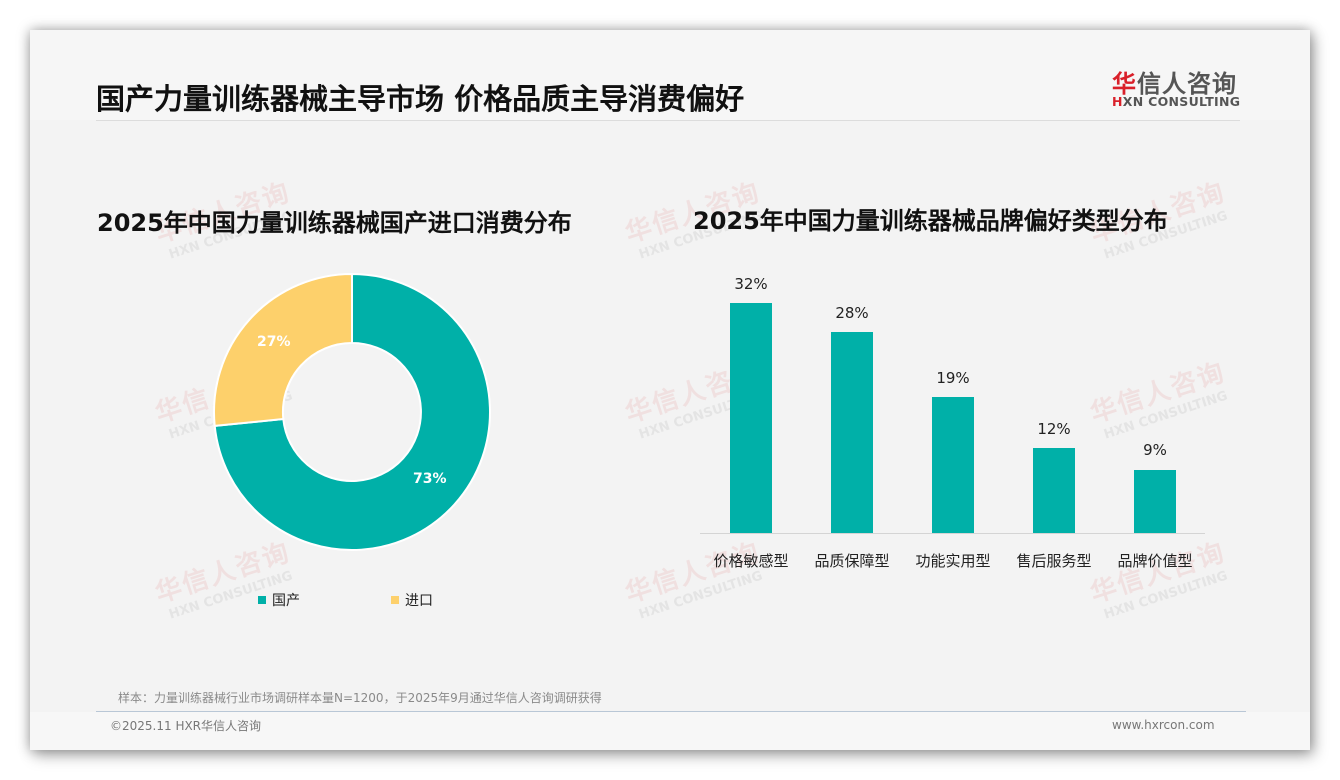 This screenshot has height=780, width=1340. What do you see at coordinates (412, 600) in the screenshot?
I see `legend-item-import: 进口` at bounding box center [412, 600].